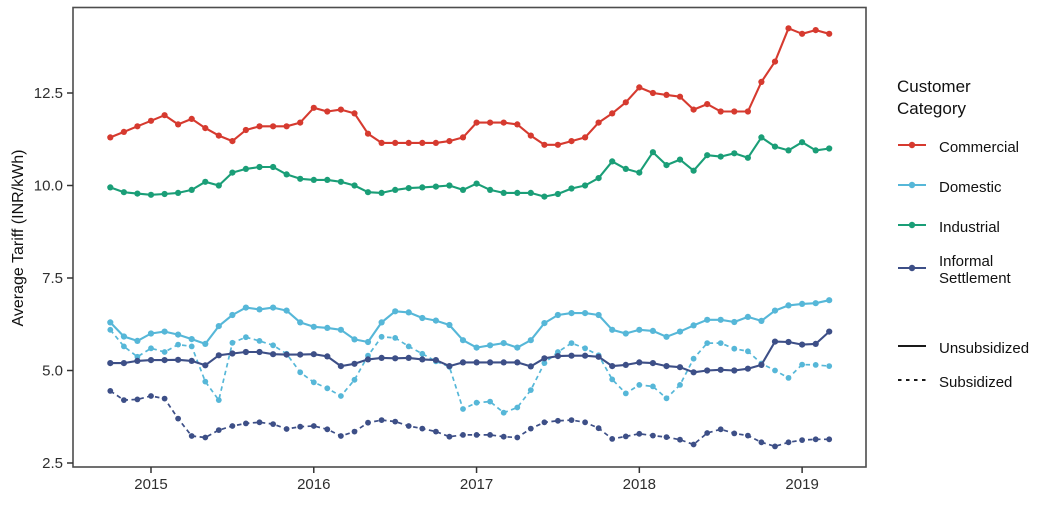  I want to click on y-tick-label: 10.0, so click(48, 186).